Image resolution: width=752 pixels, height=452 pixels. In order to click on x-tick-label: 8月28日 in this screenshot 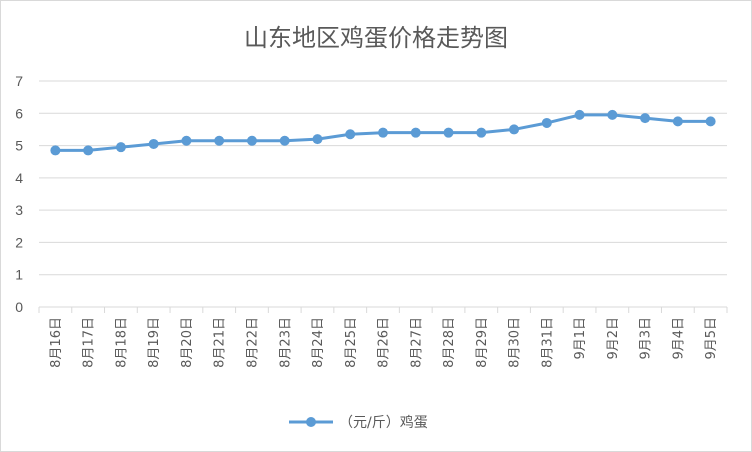, I will do `click(449, 342)`.